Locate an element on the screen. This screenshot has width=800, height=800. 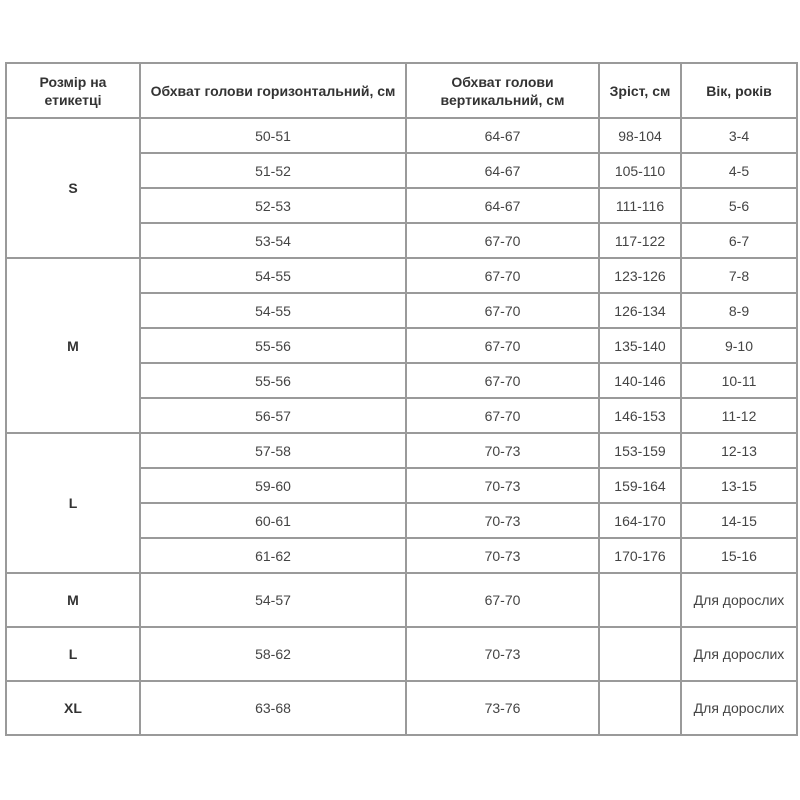
head-horizontal-cell: 61-62 is located at coordinates (273, 555).